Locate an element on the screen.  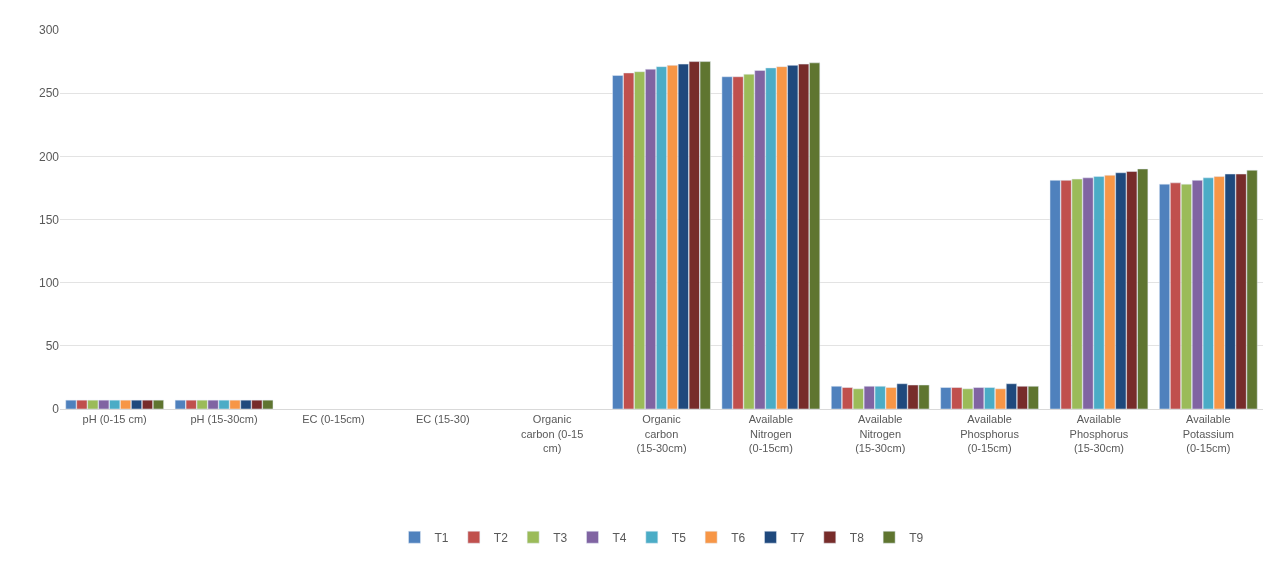
y-tick-label: 250 is located at coordinates (49, 93).